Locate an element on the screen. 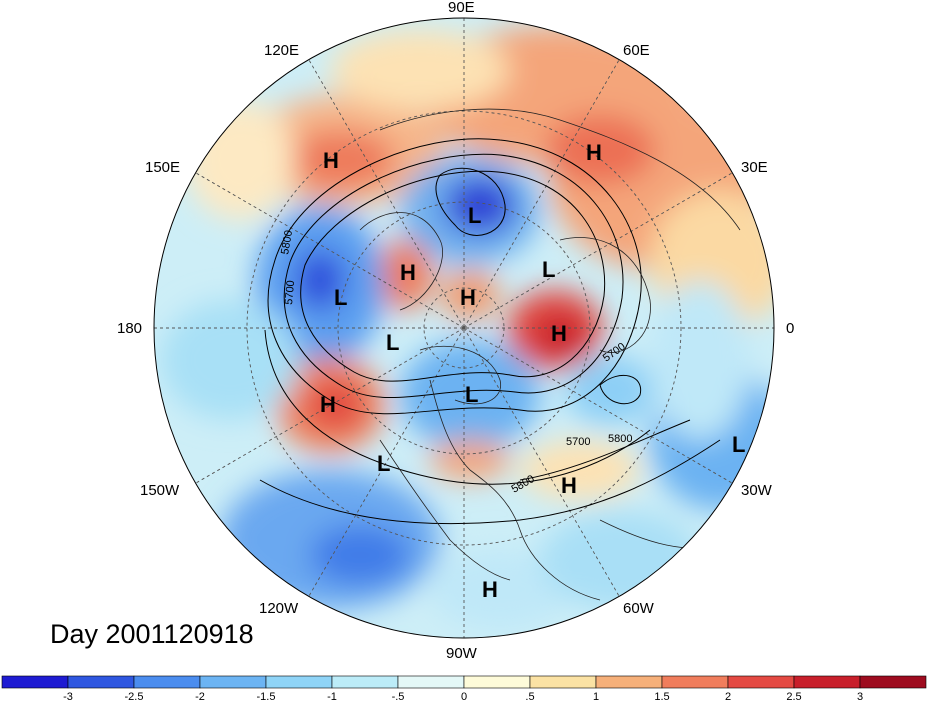 The width and height of the screenshot is (928, 702). lon-label: 180 is located at coordinates (129, 328).